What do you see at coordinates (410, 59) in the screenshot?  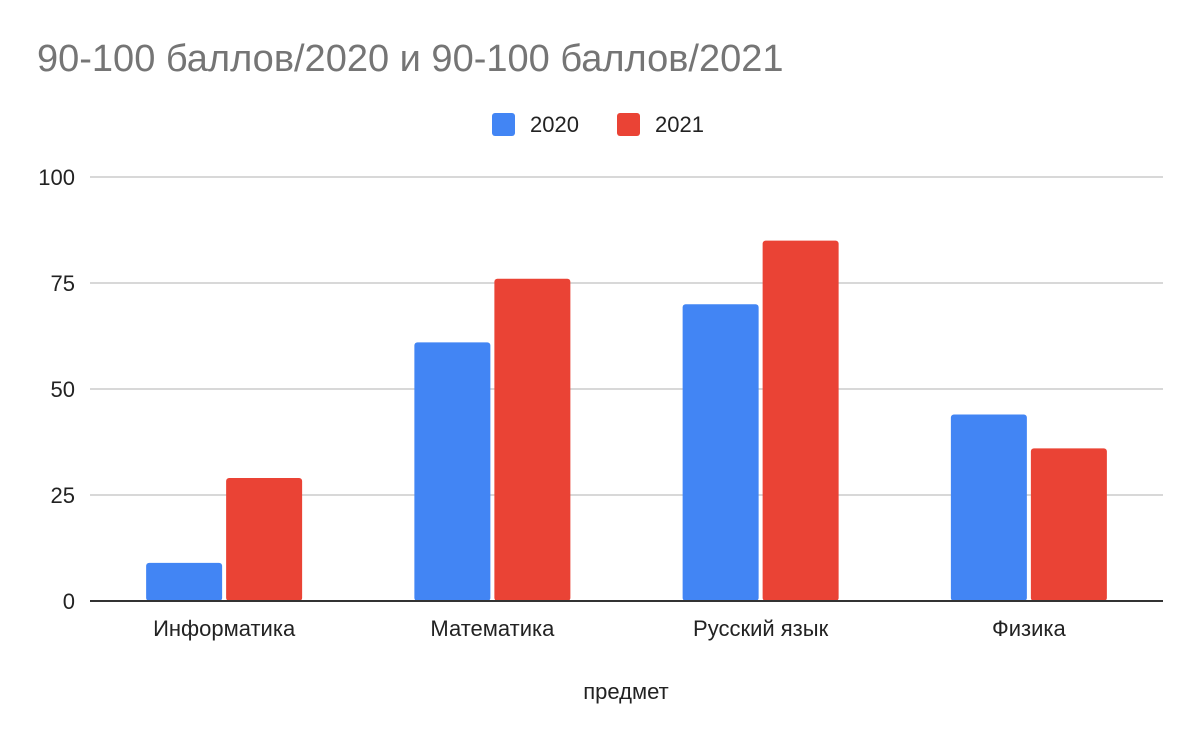 I see `chart-title: 90-100 баллов/2020 и 90-100 баллов/2021` at bounding box center [410, 59].